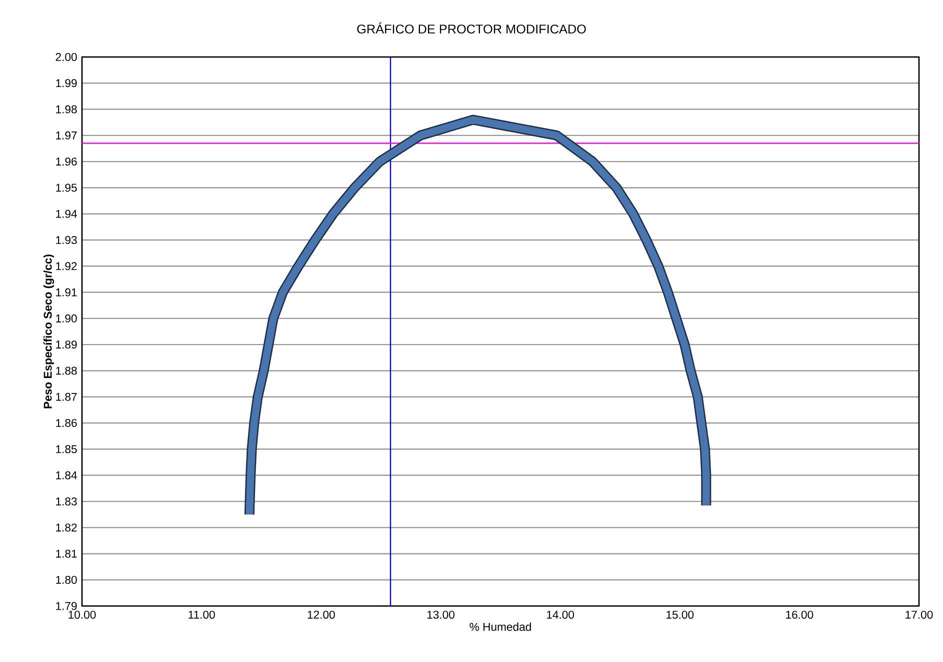 This screenshot has width=943, height=662. What do you see at coordinates (500, 626) in the screenshot?
I see `x-axis-title: % Humedad` at bounding box center [500, 626].